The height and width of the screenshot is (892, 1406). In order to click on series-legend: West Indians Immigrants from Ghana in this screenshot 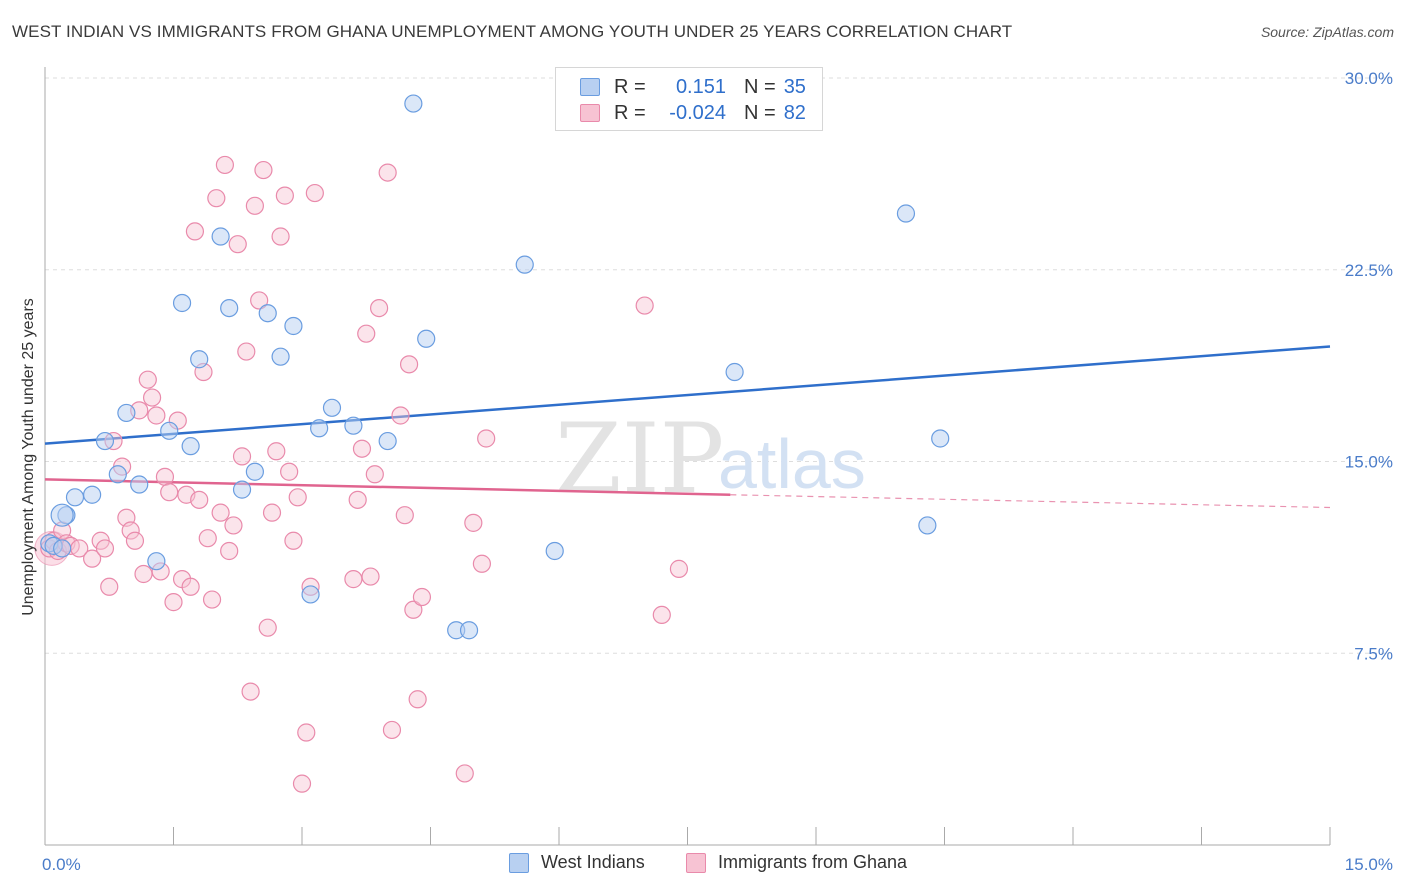, I will do `click(703, 864)`.